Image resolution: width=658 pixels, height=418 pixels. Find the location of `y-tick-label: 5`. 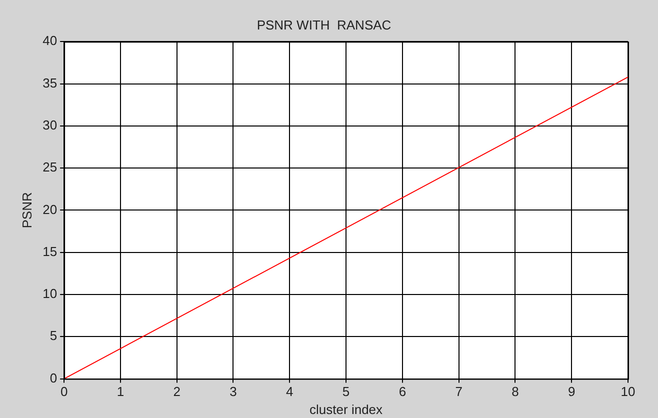

y-tick-label: 5 is located at coordinates (54, 336).